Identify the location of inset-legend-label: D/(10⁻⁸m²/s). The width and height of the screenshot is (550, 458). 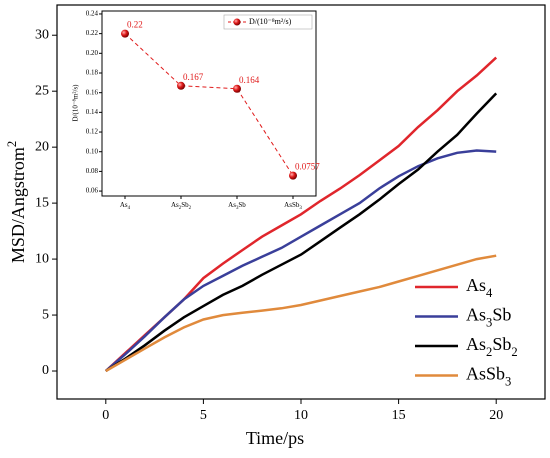
(270, 21).